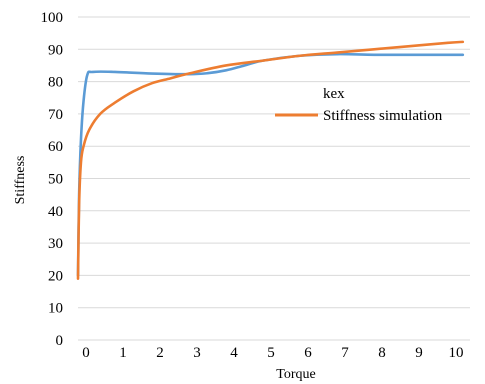 This screenshot has width=485, height=384. Describe the element at coordinates (60, 341) in the screenshot. I see `y-tick-label: 0` at that location.